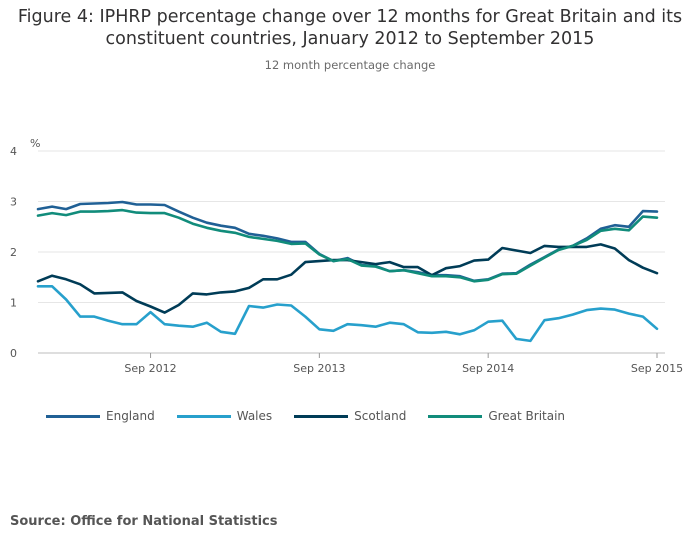 This screenshot has width=700, height=549. Describe the element at coordinates (144, 521) in the screenshot. I see `source-note: Source: Office for National Statistics` at that location.